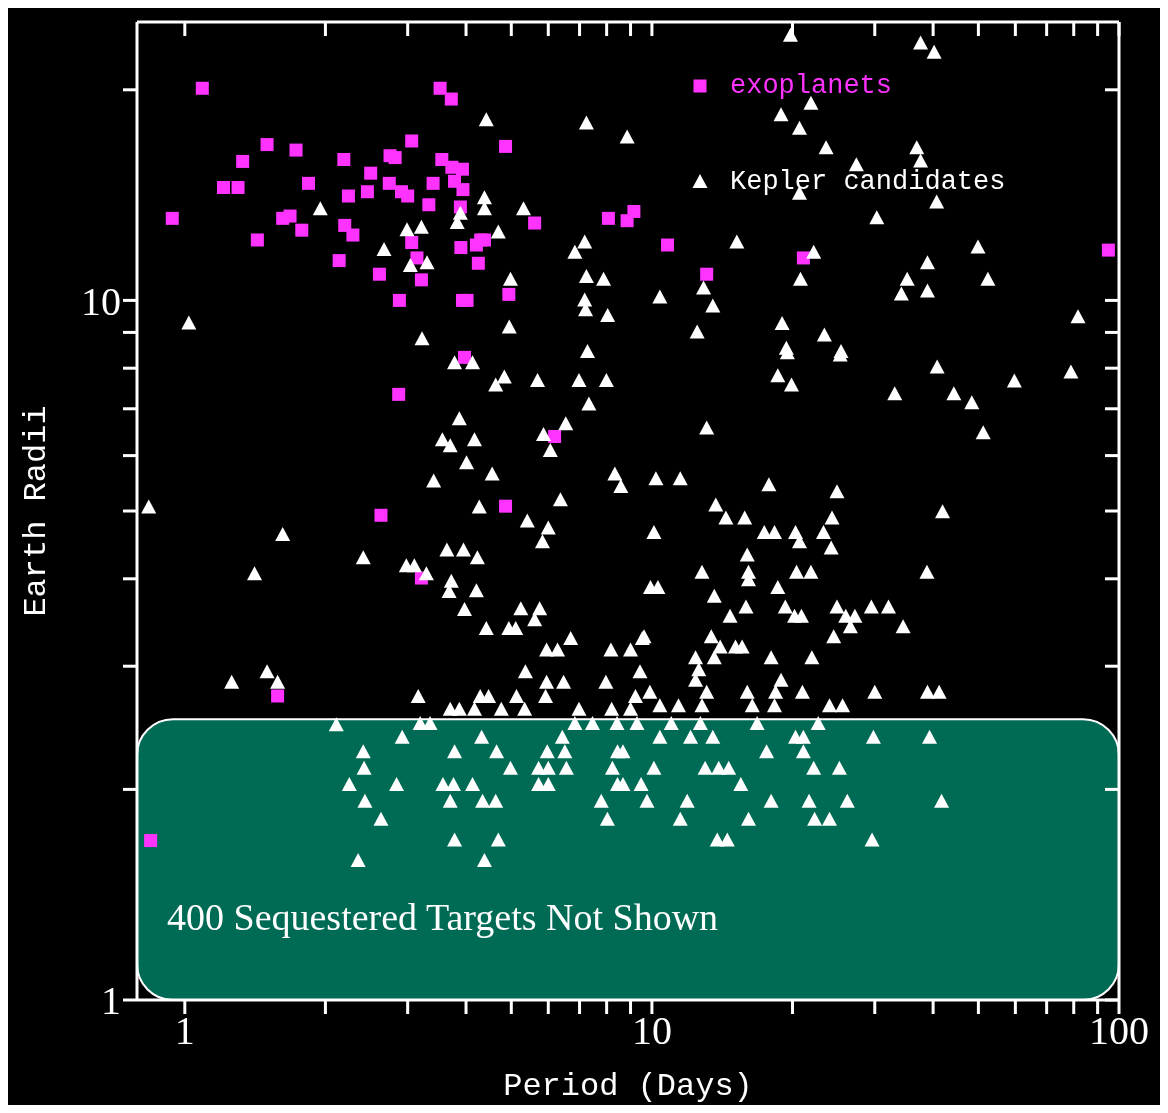  Describe the element at coordinates (443, 917) in the screenshot. I see `band-label: 400 Sequestered Targets Not Shown` at that location.